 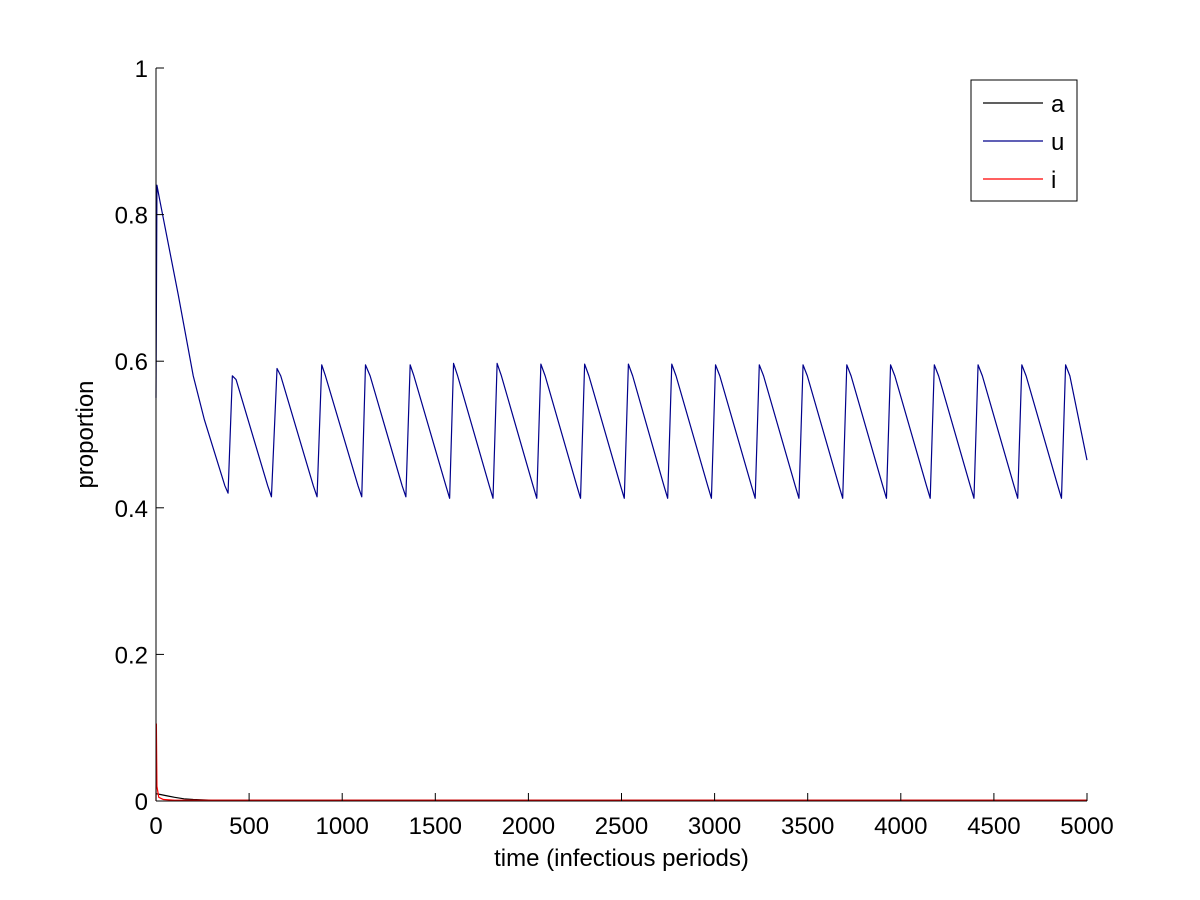 What do you see at coordinates (621, 826) in the screenshot?
I see `x-tick-label: 2500` at bounding box center [621, 826].